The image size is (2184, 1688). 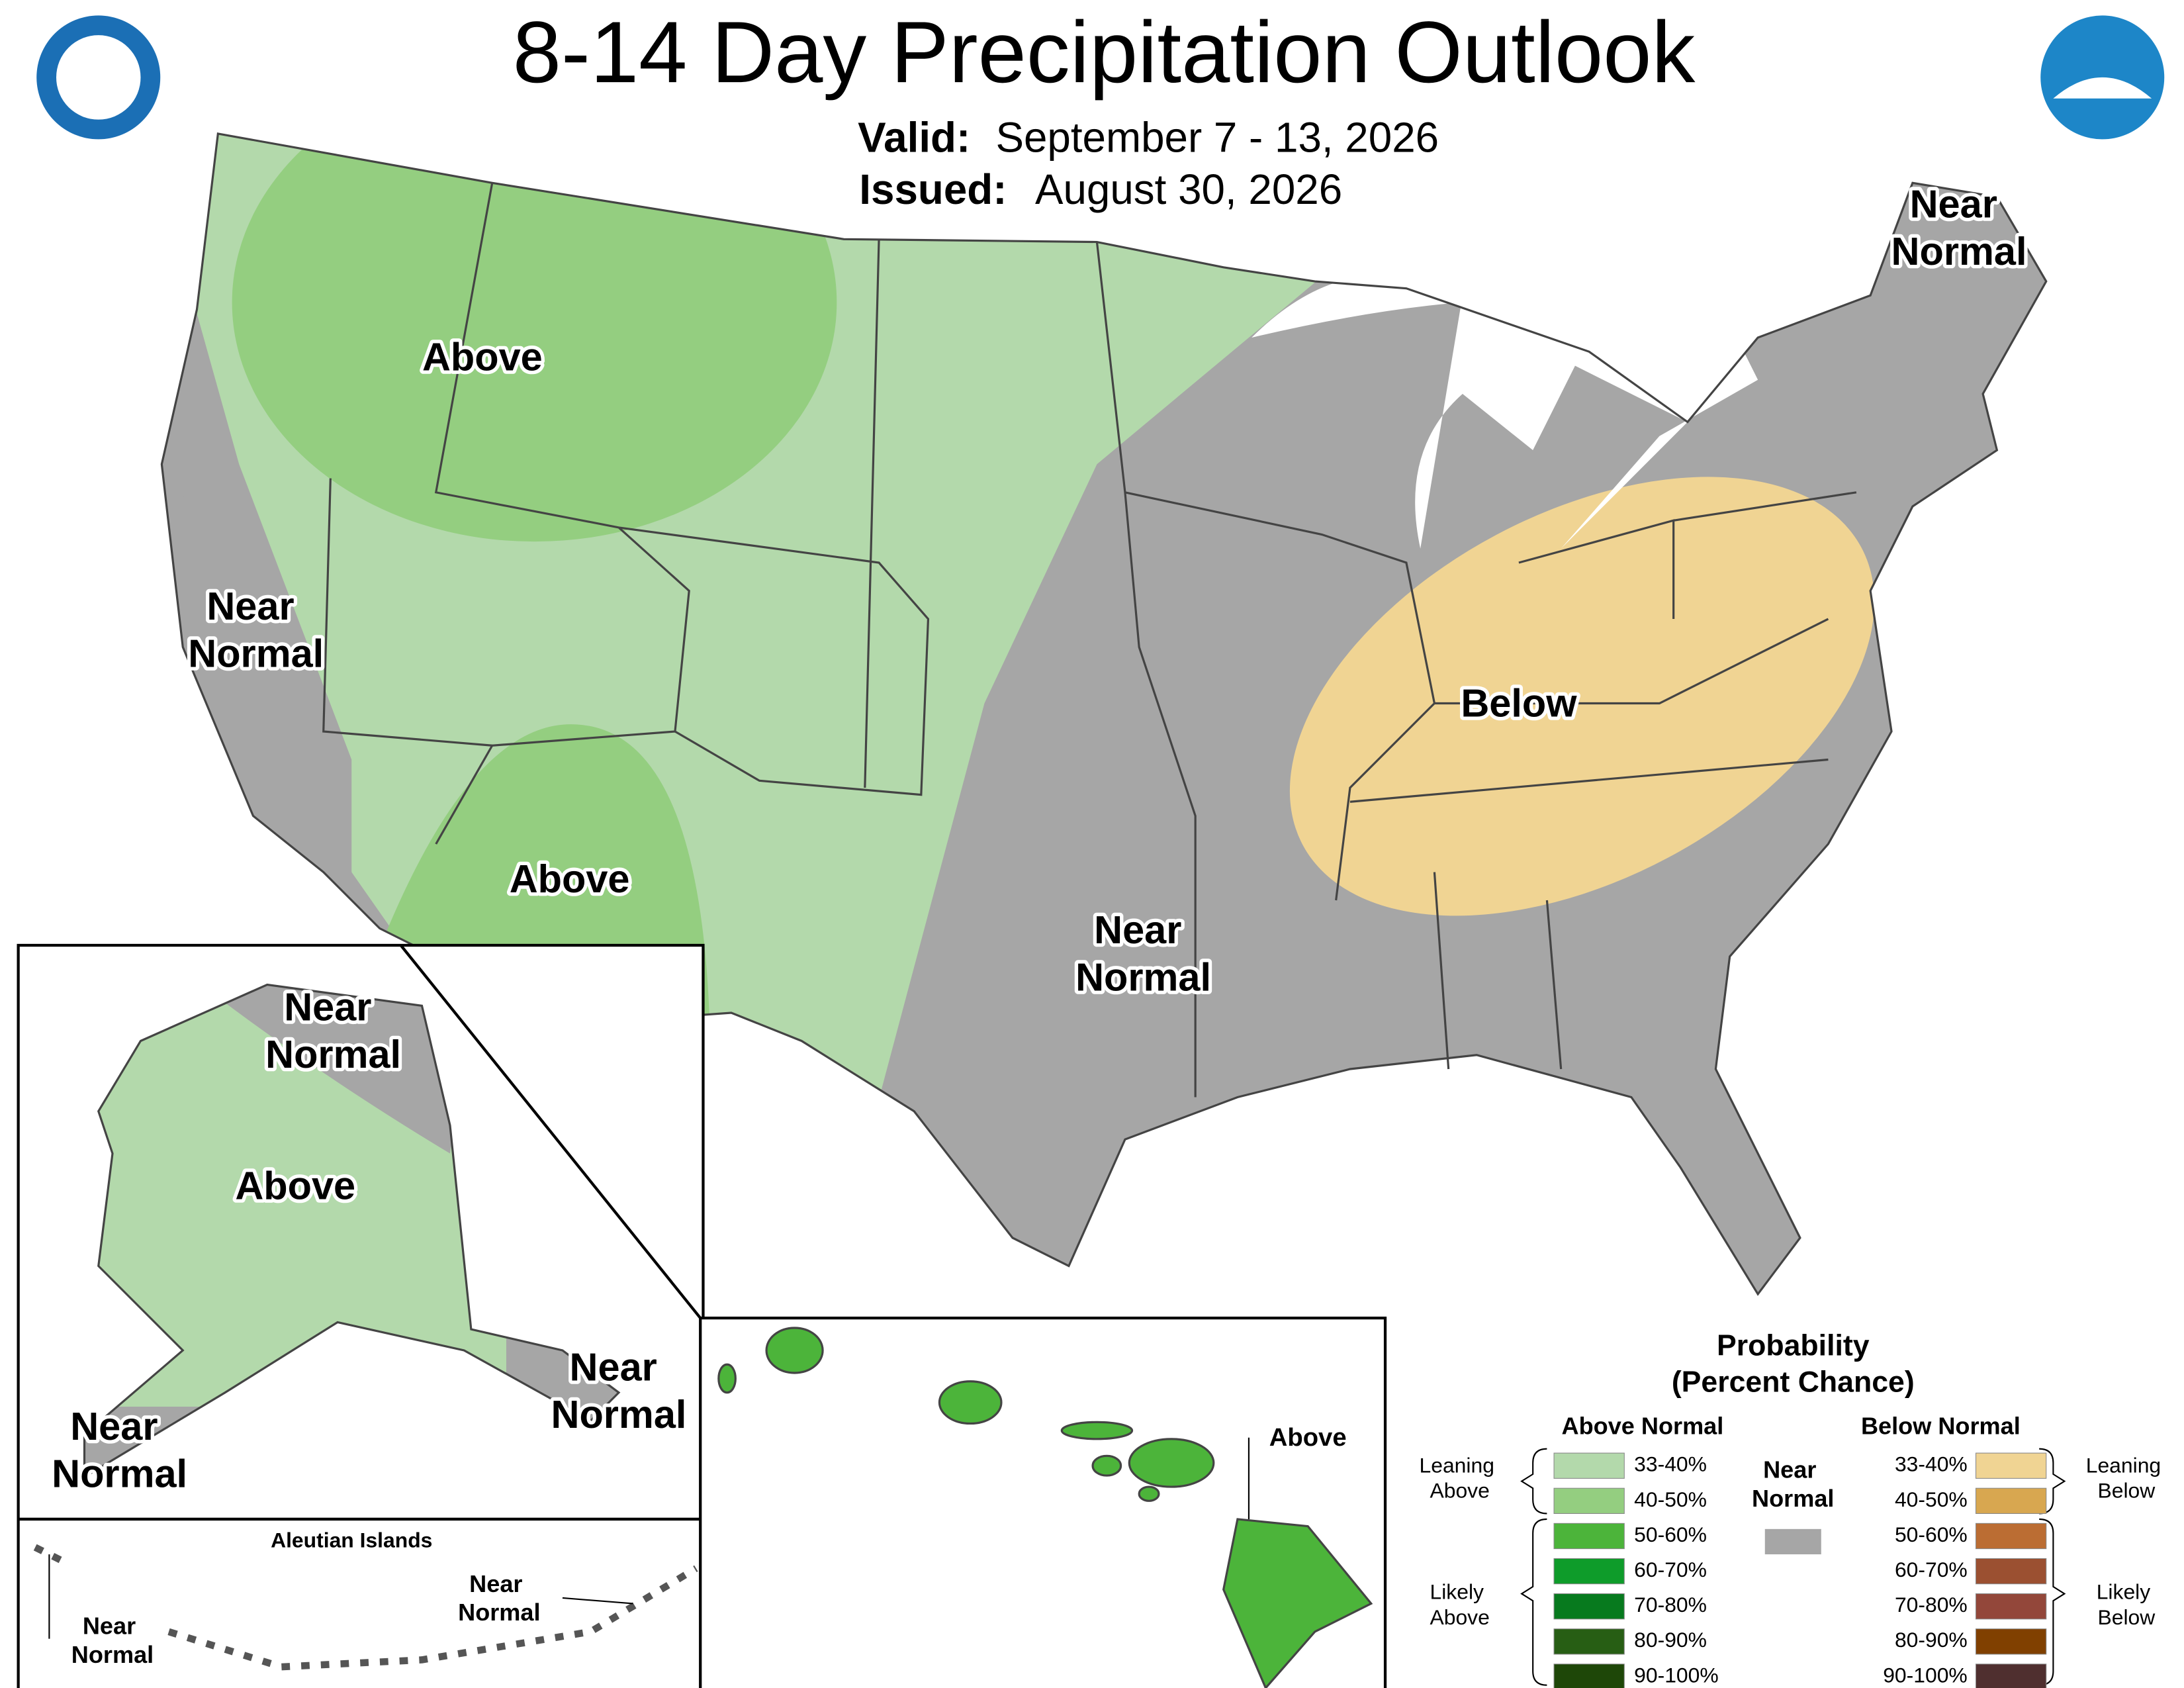 What do you see at coordinates (550, 1131) in the screenshot?
I see `inset-connector` at bounding box center [550, 1131].